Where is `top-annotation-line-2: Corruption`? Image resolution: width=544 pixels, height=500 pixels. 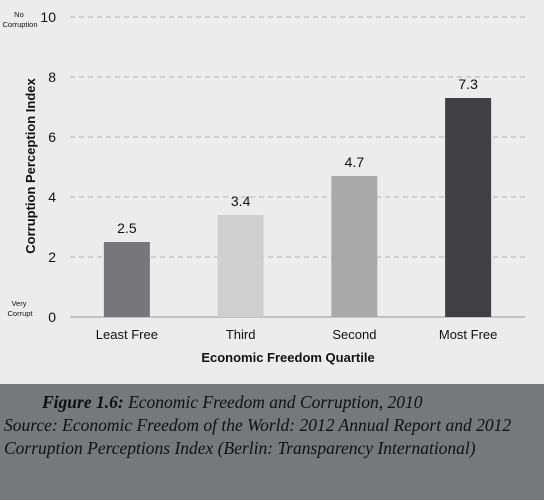 top-annotation-line-2: Corruption is located at coordinates (19, 24).